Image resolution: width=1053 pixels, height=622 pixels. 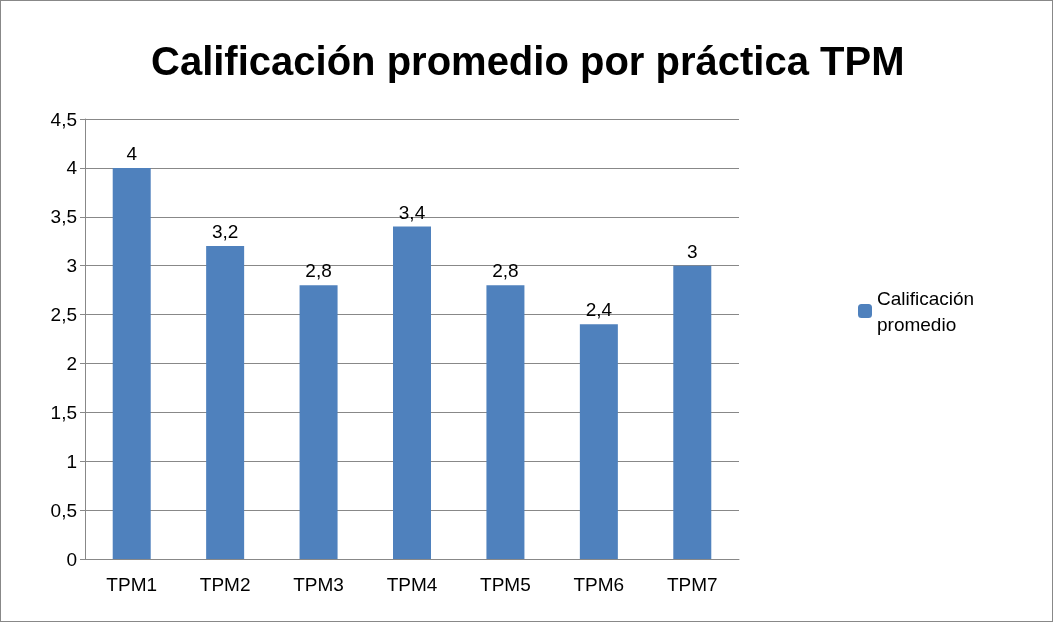 I want to click on legend-label: Calificación promedio, so click(x=928, y=311).